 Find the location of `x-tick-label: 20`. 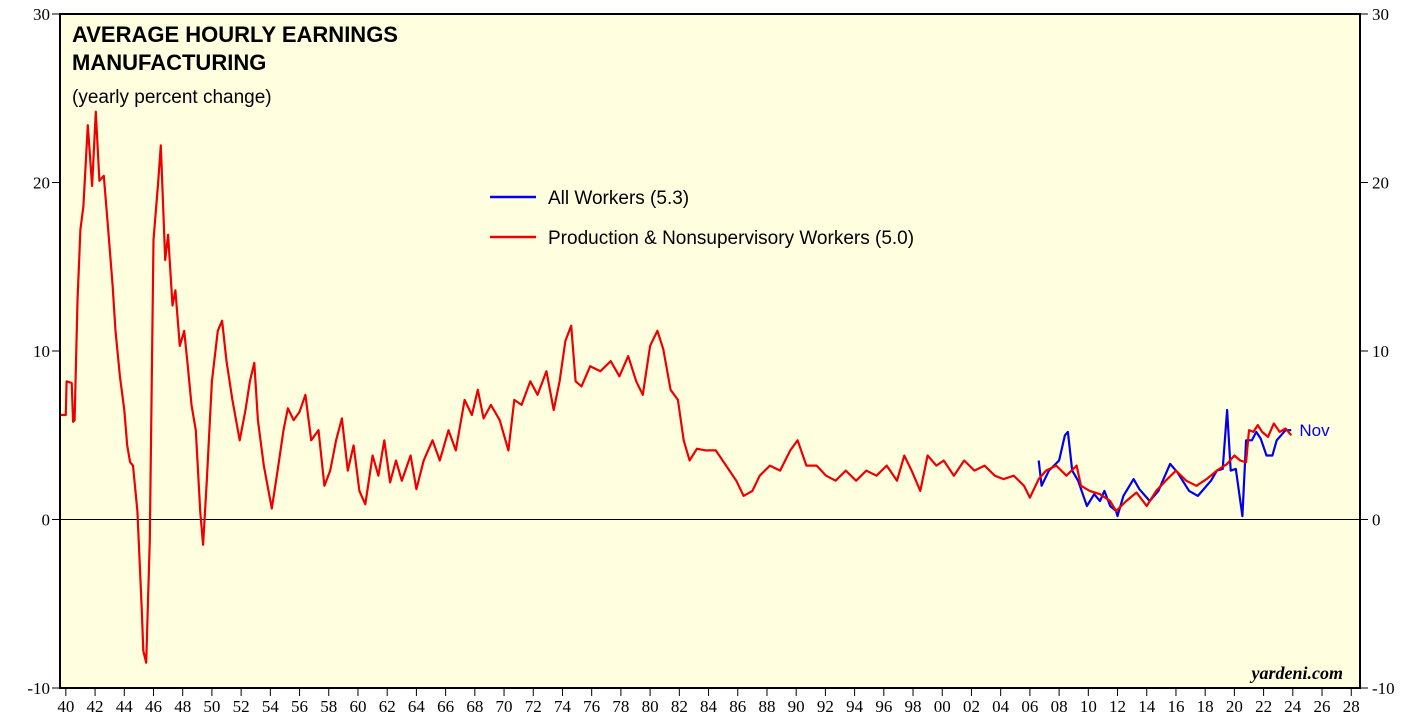

x-tick-label: 20 is located at coordinates (1234, 706).